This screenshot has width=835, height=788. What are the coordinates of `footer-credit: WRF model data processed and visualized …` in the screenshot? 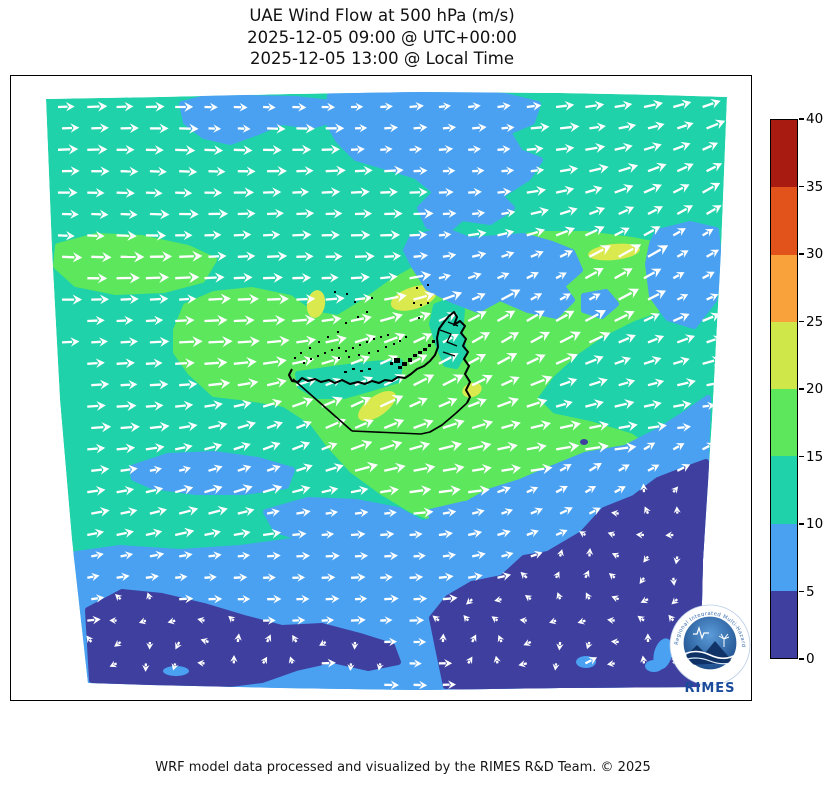 It's located at (403, 767).